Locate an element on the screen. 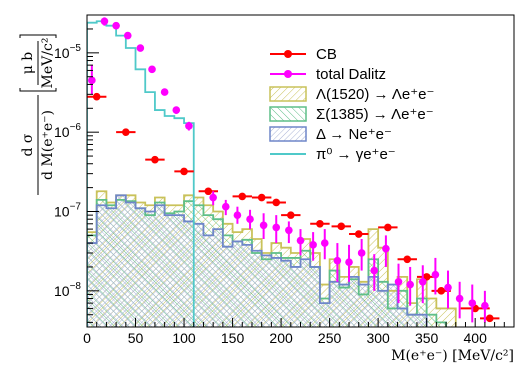 The width and height of the screenshot is (515, 370). x-tick: 150 is located at coordinates (233, 332).